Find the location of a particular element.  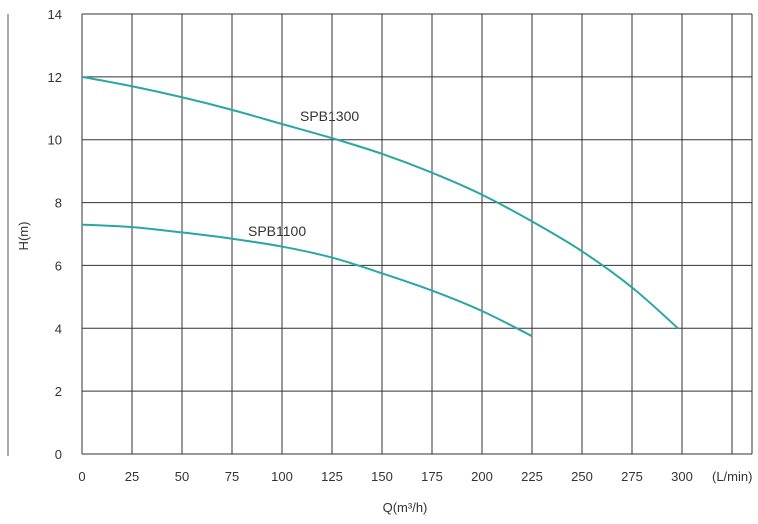

x-tick-label: 0 is located at coordinates (81, 476).